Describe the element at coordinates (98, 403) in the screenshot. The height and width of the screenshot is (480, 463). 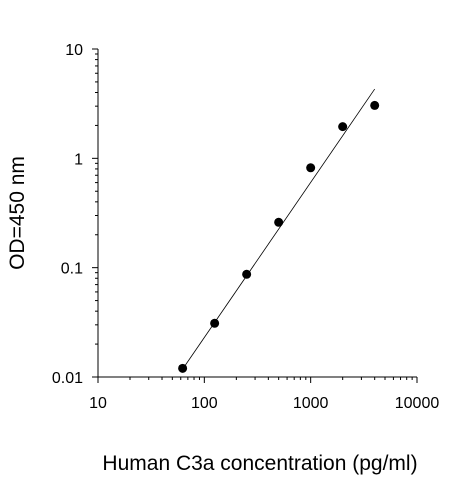
I see `x-tick-label: 10` at that location.